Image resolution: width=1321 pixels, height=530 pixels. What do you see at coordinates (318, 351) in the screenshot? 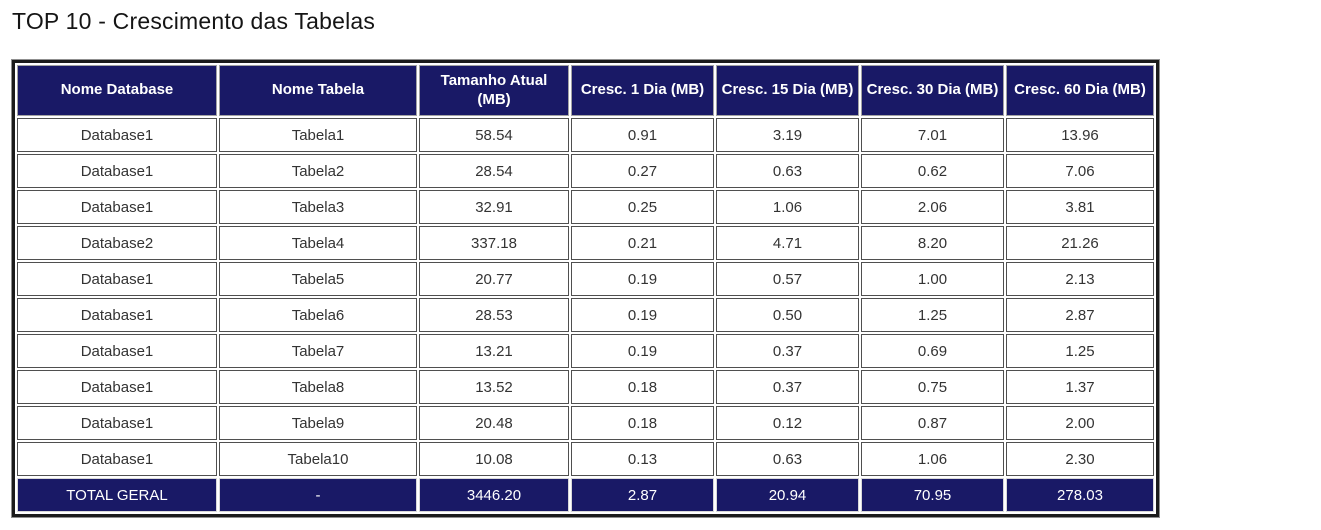
I see `cell-nome-tabela: Tabela7` at bounding box center [318, 351].